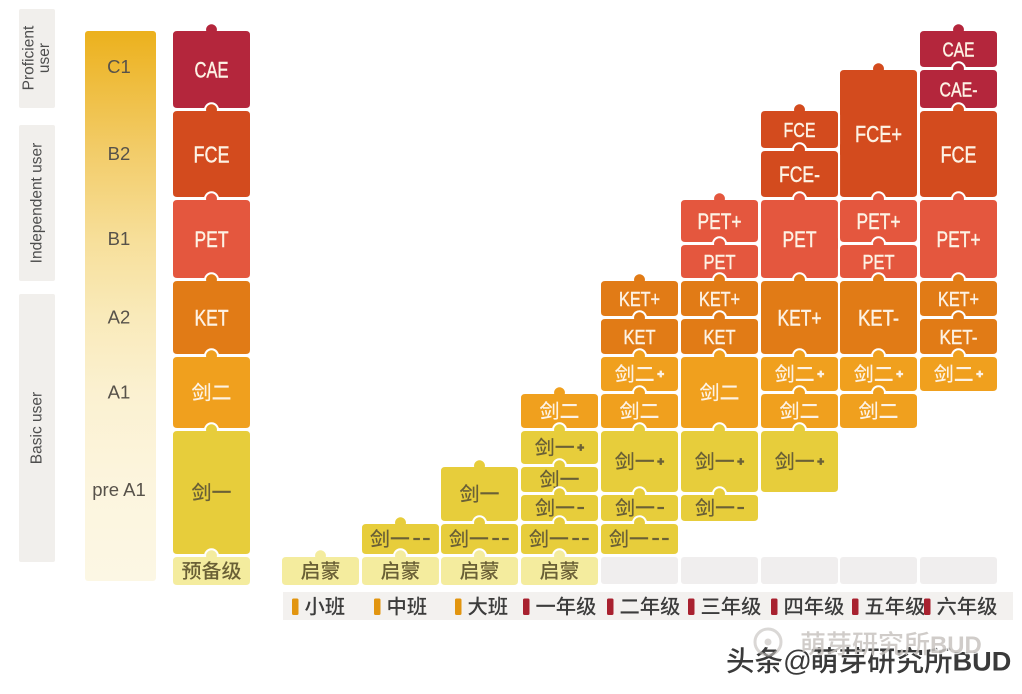 The height and width of the screenshot is (694, 1022). Describe the element at coordinates (37, 203) in the screenshot. I see `svg-text: Independent user` at that location.